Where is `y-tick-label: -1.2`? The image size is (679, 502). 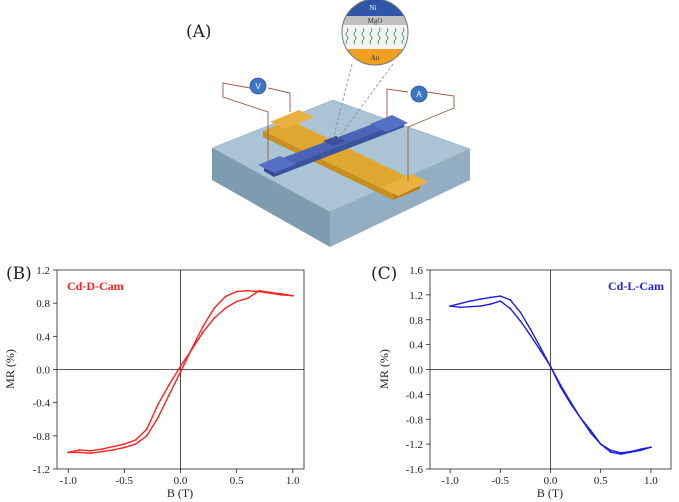
y-tick-label: -1.2 is located at coordinates (41, 470).